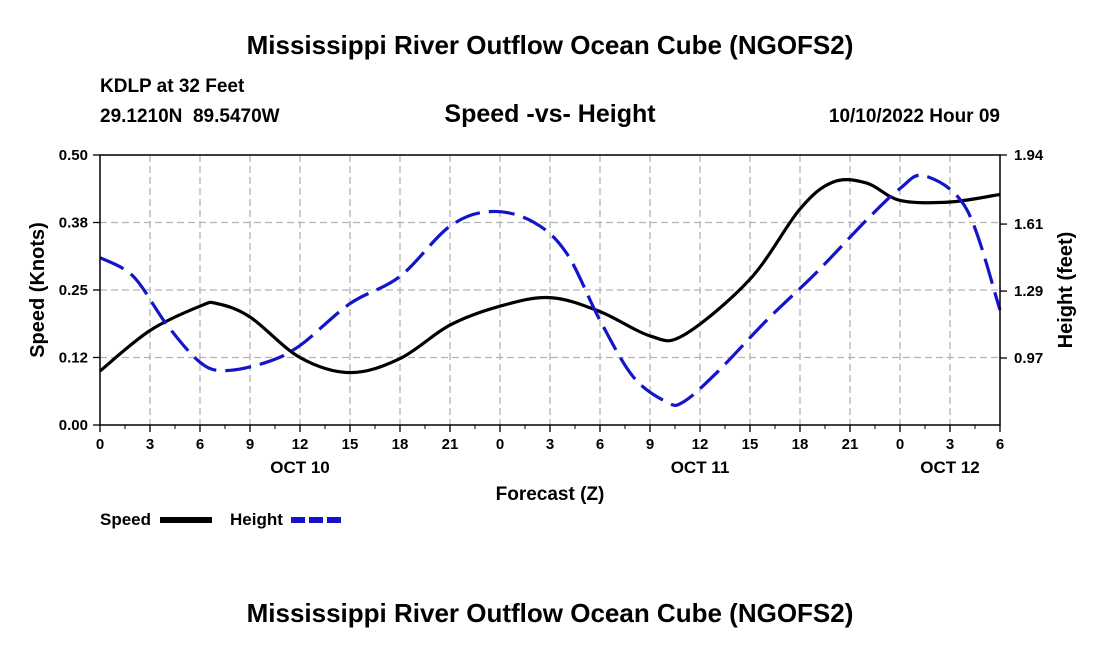 The image size is (1100, 650). Describe the element at coordinates (73, 425) in the screenshot. I see `y-tick-label: 0.00` at that location.